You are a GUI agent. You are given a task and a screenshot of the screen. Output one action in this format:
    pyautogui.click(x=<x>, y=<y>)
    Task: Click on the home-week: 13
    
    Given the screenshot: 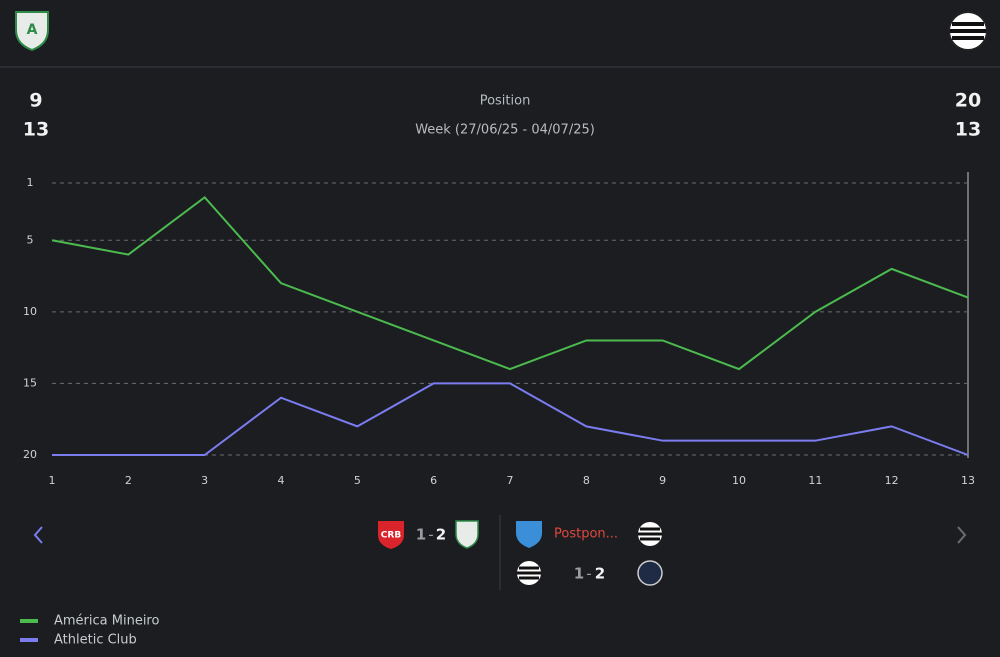 What is the action you would take?
    pyautogui.click(x=36, y=130)
    